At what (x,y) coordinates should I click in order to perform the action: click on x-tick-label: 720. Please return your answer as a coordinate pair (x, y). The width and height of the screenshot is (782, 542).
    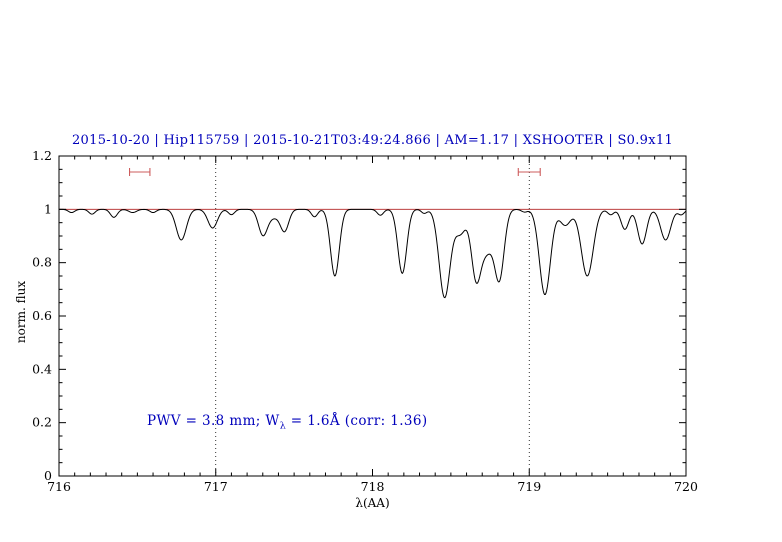
    Looking at the image, I should click on (686, 486).